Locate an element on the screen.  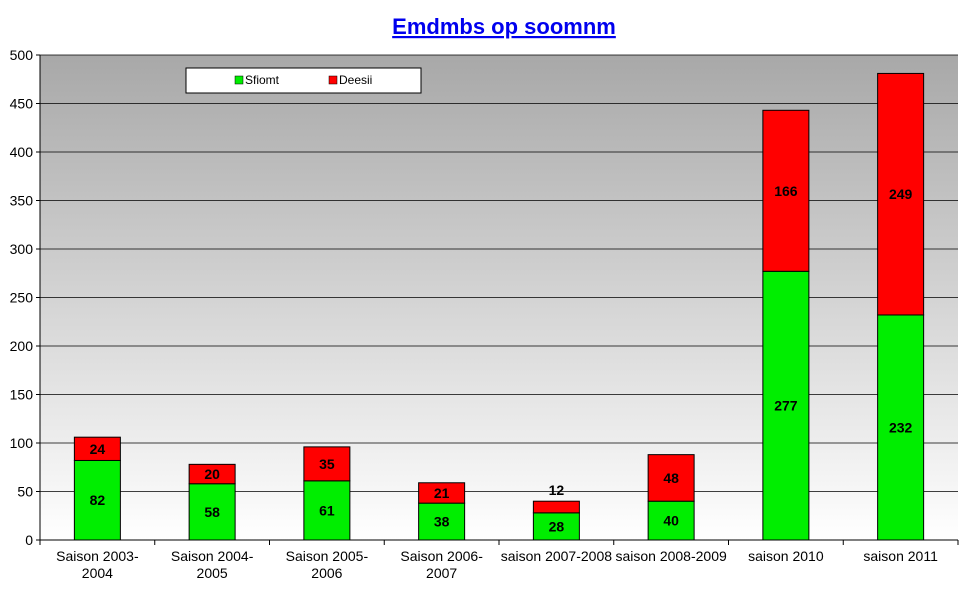
data-label: 249 is located at coordinates (901, 194).